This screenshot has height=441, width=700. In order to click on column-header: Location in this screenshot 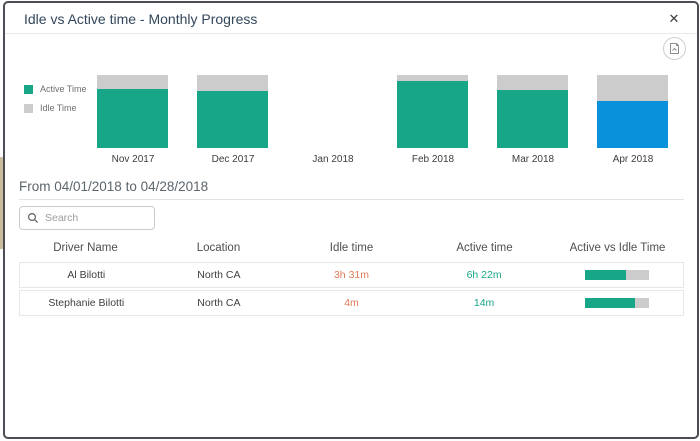, I will do `click(218, 248)`.